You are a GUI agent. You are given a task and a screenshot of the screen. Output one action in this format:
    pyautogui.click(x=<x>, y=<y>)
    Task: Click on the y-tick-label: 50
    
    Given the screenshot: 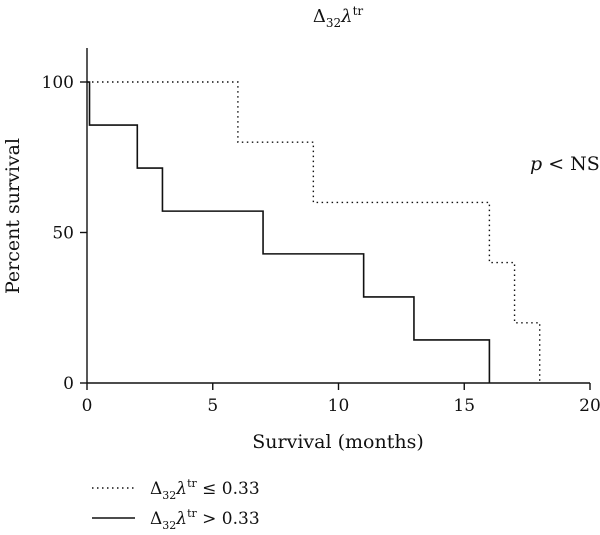 What is the action you would take?
    pyautogui.click(x=63, y=234)
    